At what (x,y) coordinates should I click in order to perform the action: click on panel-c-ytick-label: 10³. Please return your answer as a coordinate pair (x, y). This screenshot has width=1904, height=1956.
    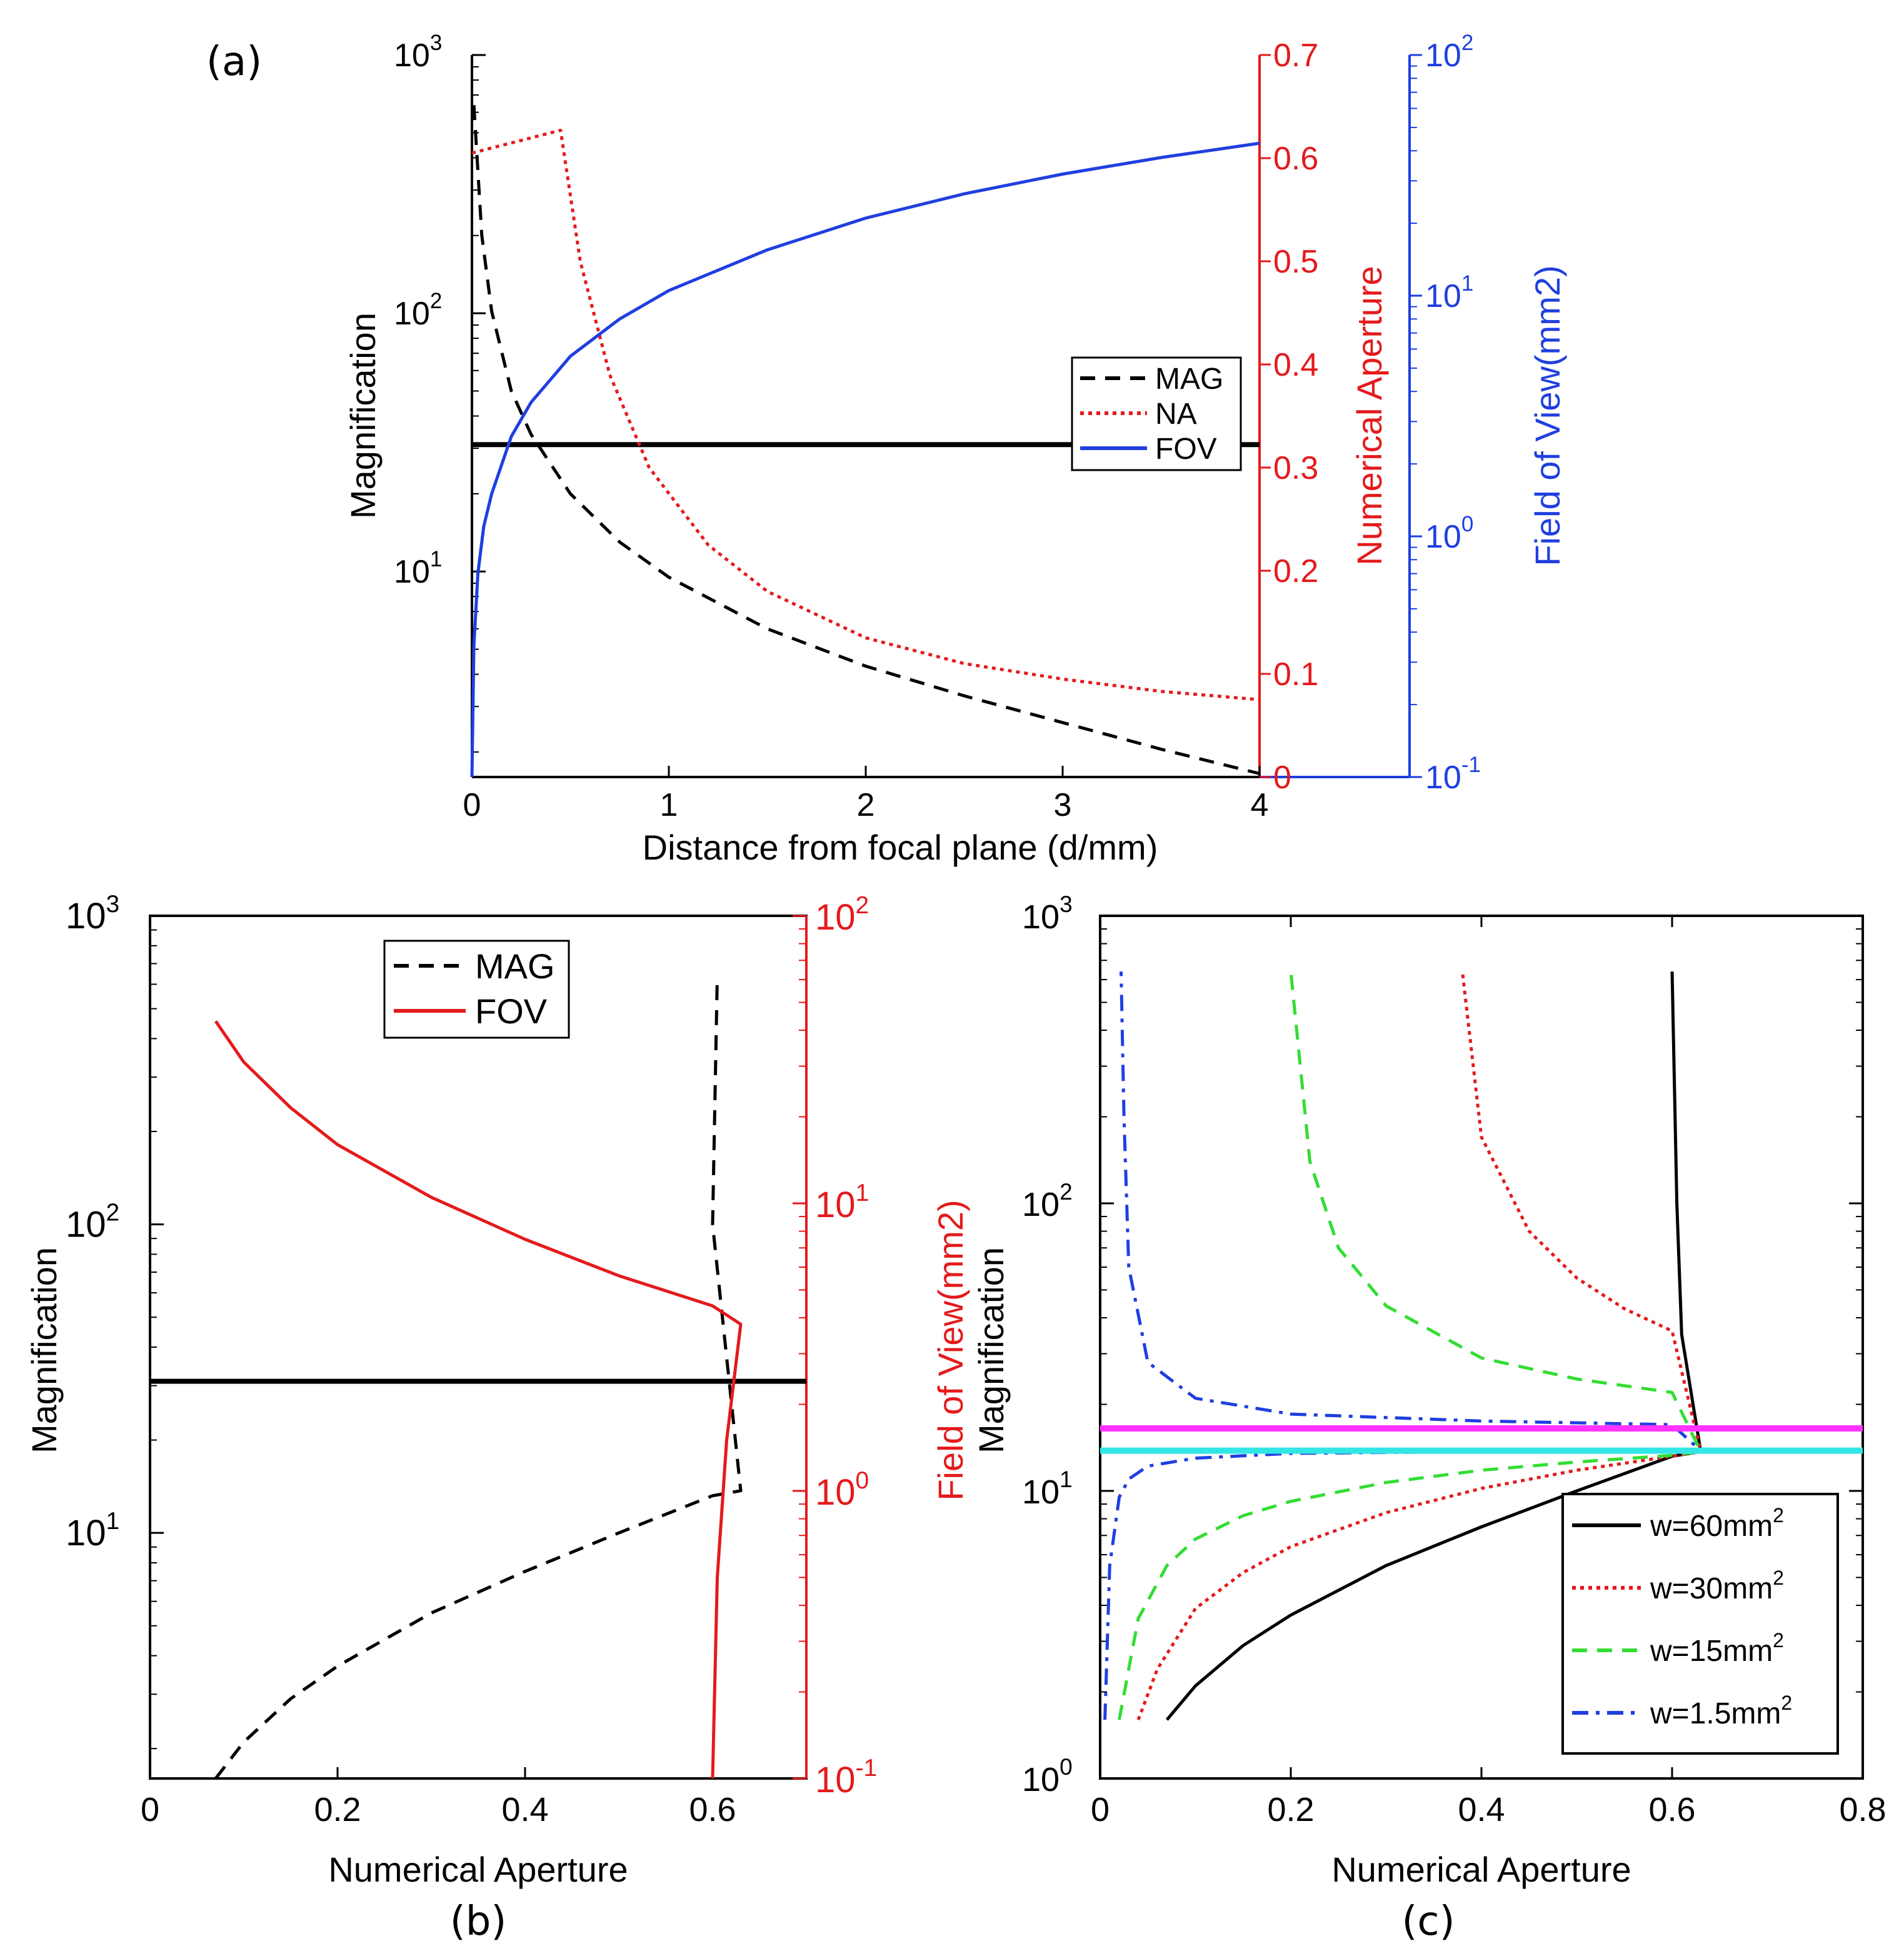
    Looking at the image, I should click on (1047, 913).